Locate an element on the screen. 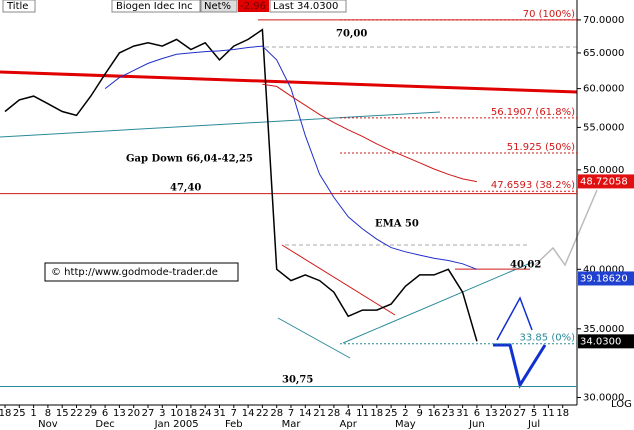 The width and height of the screenshot is (634, 430). x-tick-label: 15 is located at coordinates (62, 413).